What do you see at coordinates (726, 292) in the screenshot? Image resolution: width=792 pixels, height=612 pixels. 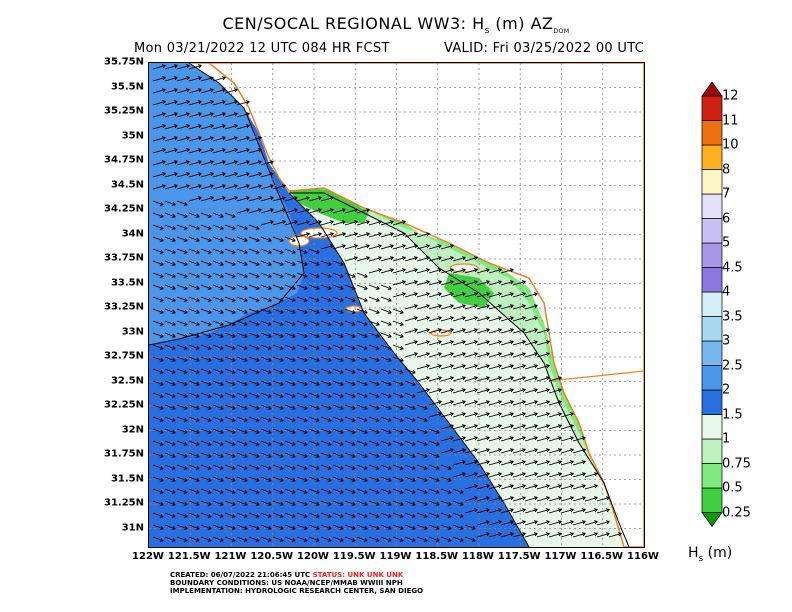 I see `colorbar-level-label: 4` at bounding box center [726, 292].